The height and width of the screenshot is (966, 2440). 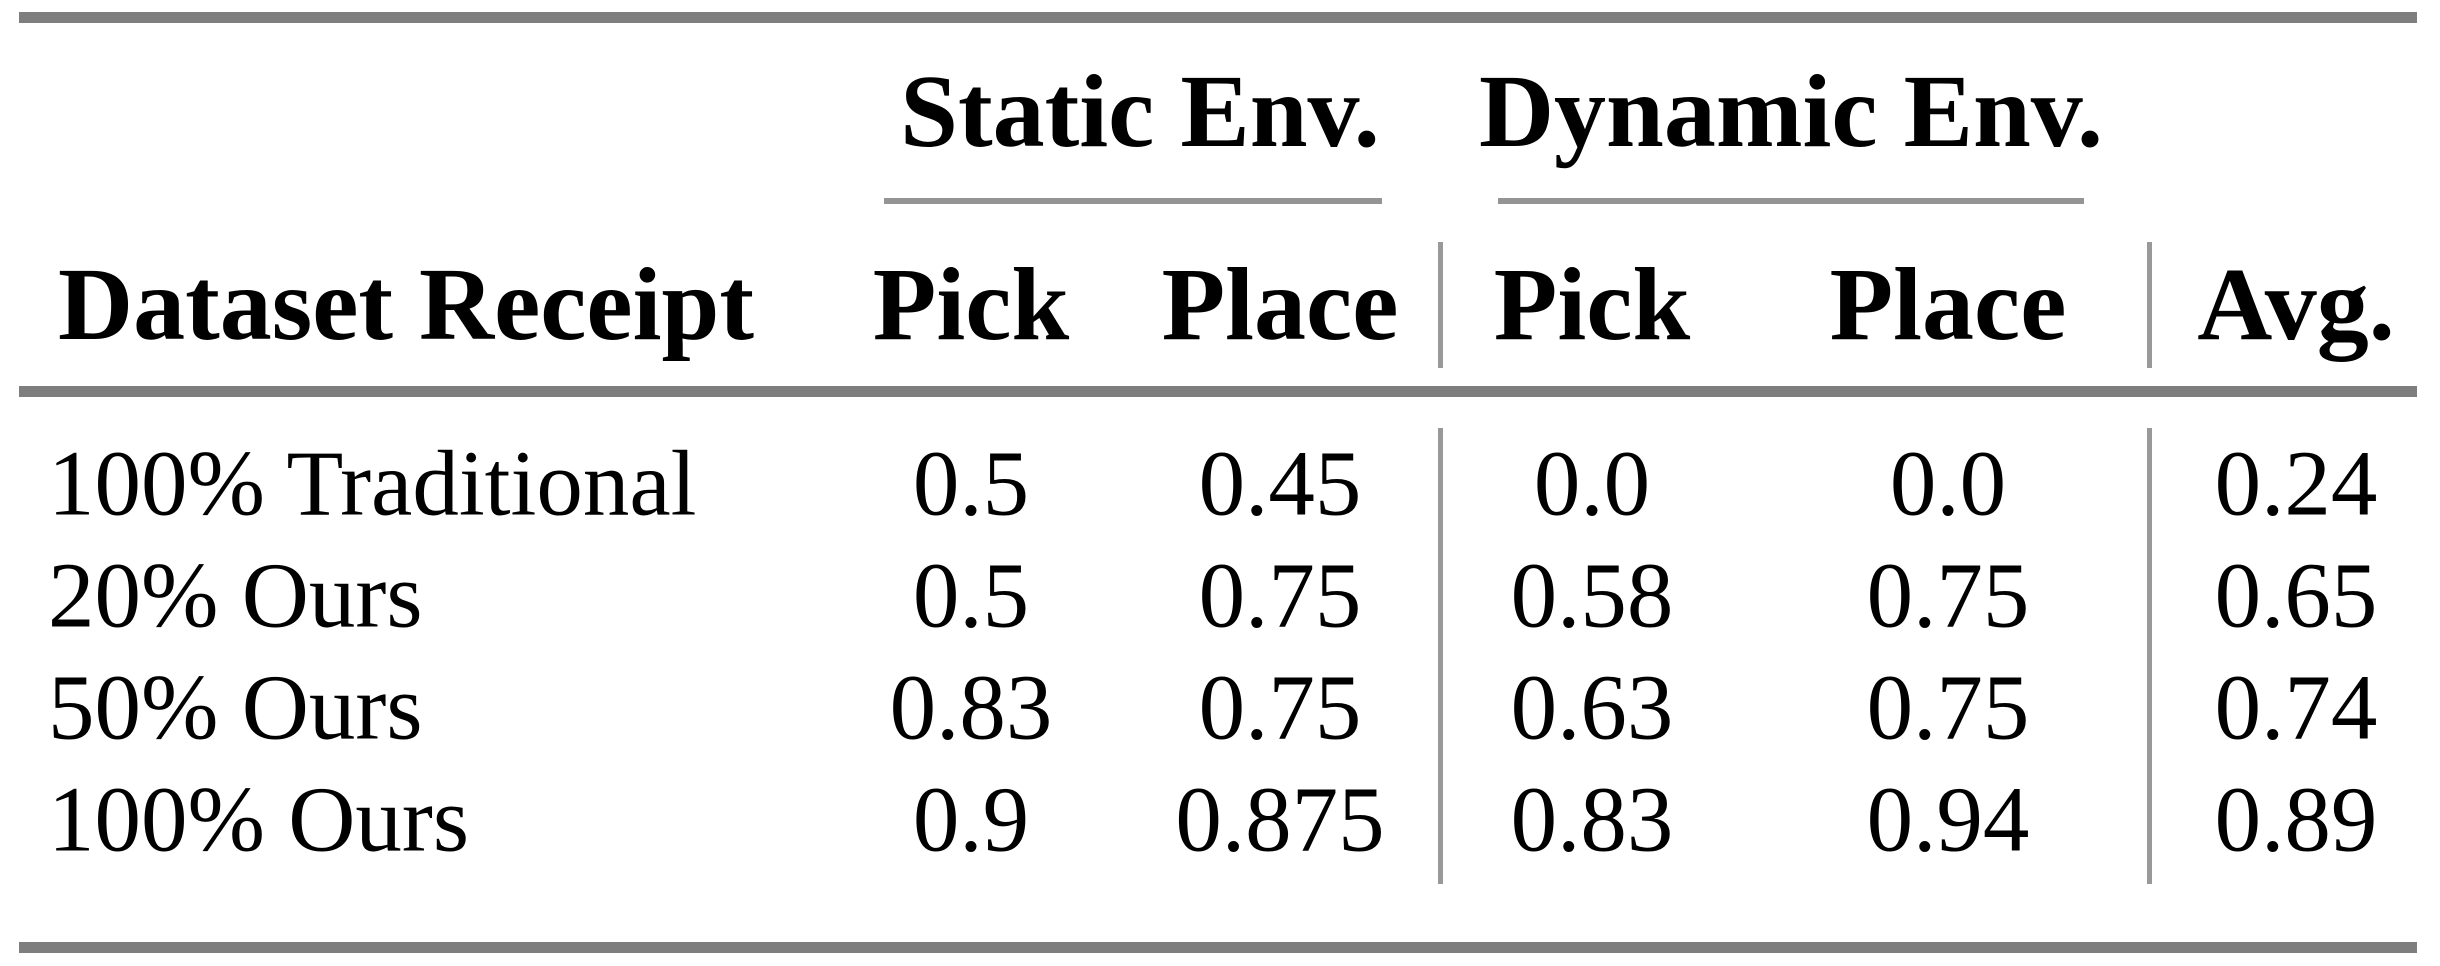 What do you see at coordinates (1280, 484) in the screenshot?
I see `cell-static-place: 0.45` at bounding box center [1280, 484].